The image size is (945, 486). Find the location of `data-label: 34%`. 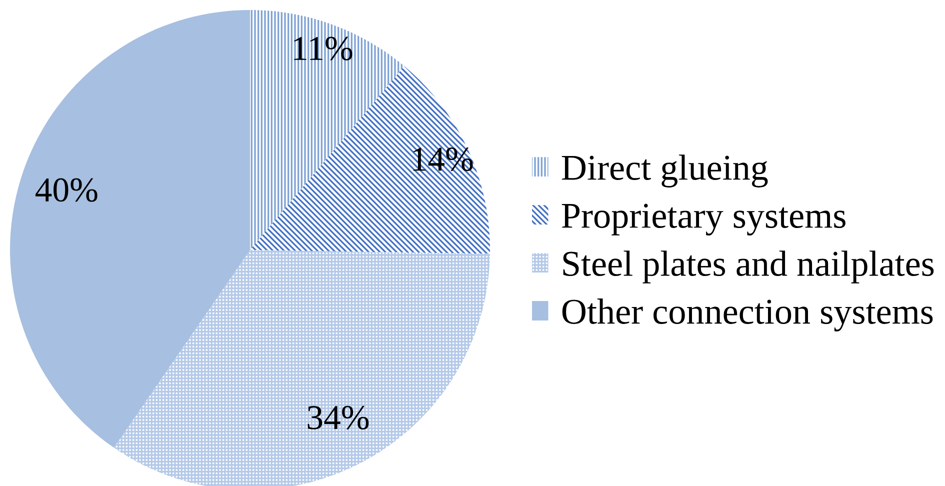

data-label: 34% is located at coordinates (338, 418).